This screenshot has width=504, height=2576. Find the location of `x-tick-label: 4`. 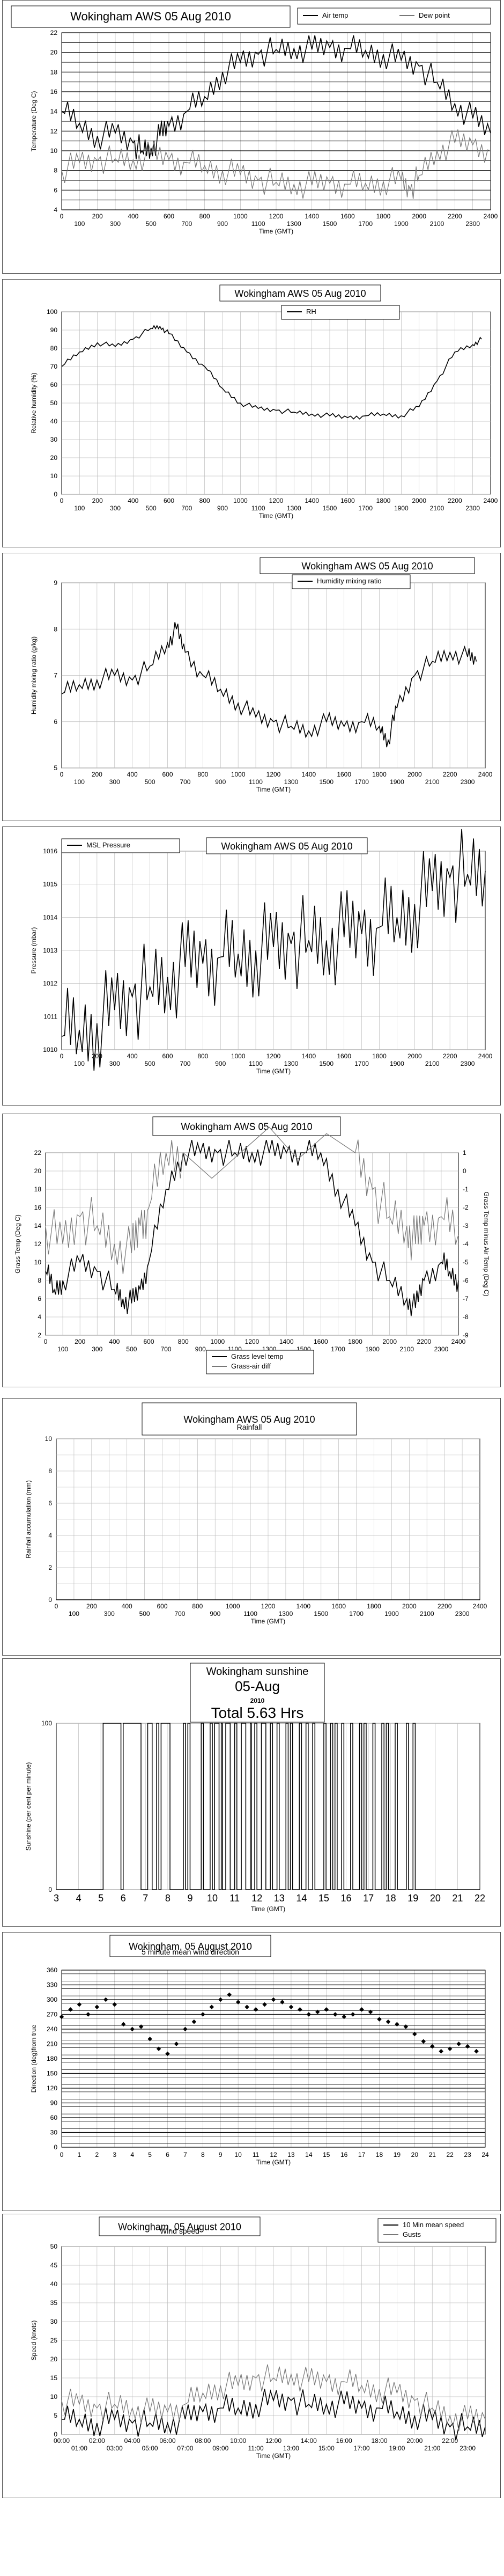

x-tick-label: 4 is located at coordinates (78, 1898).